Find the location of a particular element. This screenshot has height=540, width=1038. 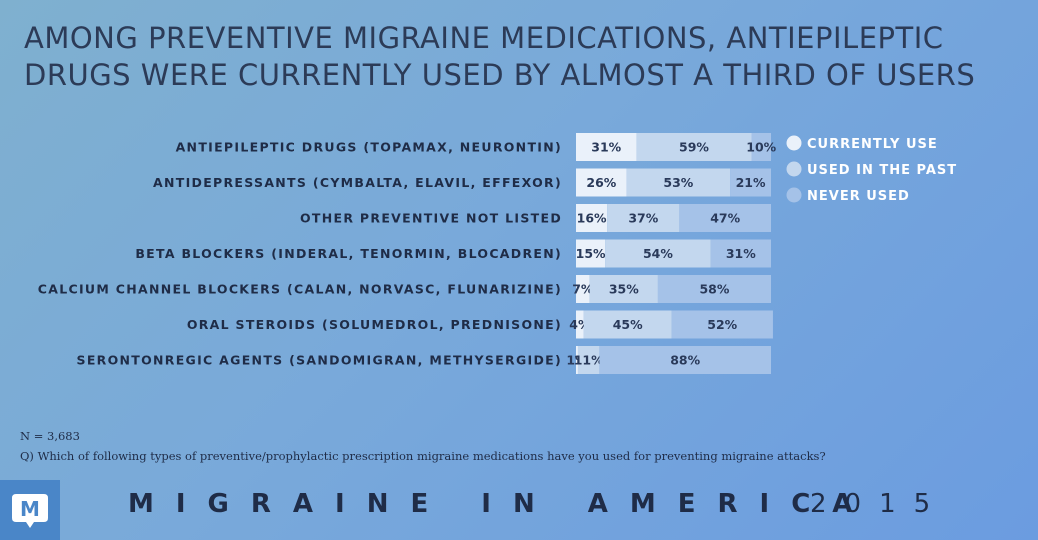

data-label: 16% is located at coordinates (592, 218).